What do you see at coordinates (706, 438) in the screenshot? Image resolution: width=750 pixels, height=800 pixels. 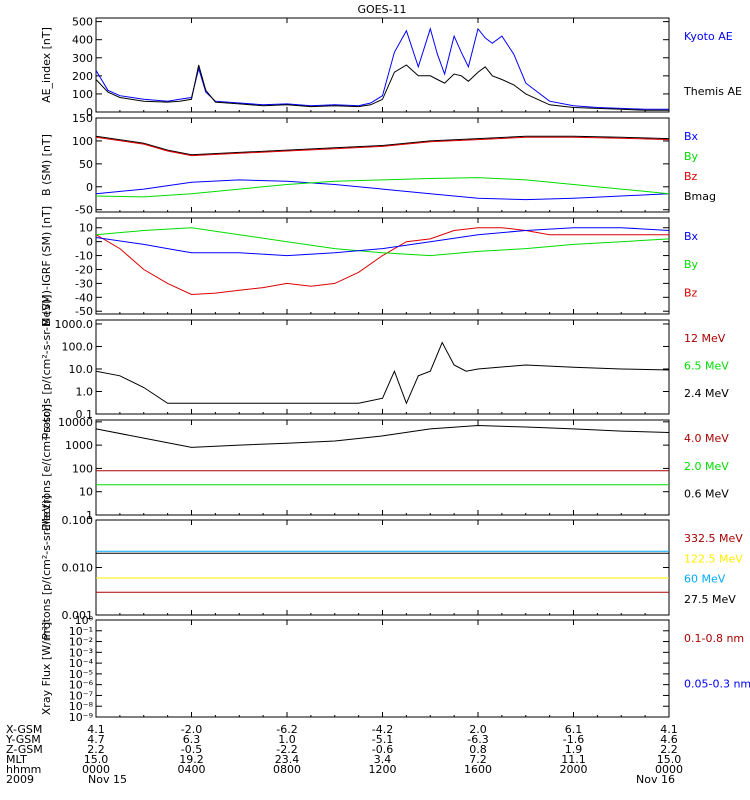 I see `legend-entry: 4.0 MeV` at bounding box center [706, 438].